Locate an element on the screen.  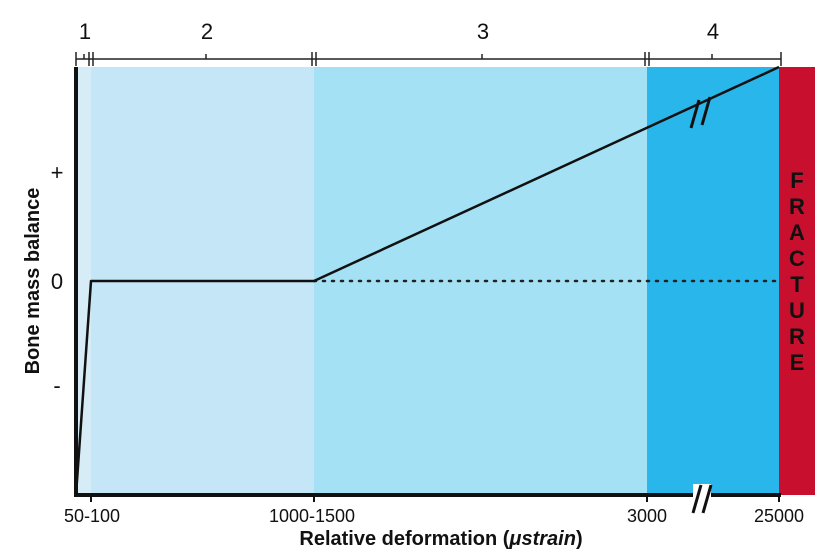
zone-1-band is located at coordinates (84, 281).